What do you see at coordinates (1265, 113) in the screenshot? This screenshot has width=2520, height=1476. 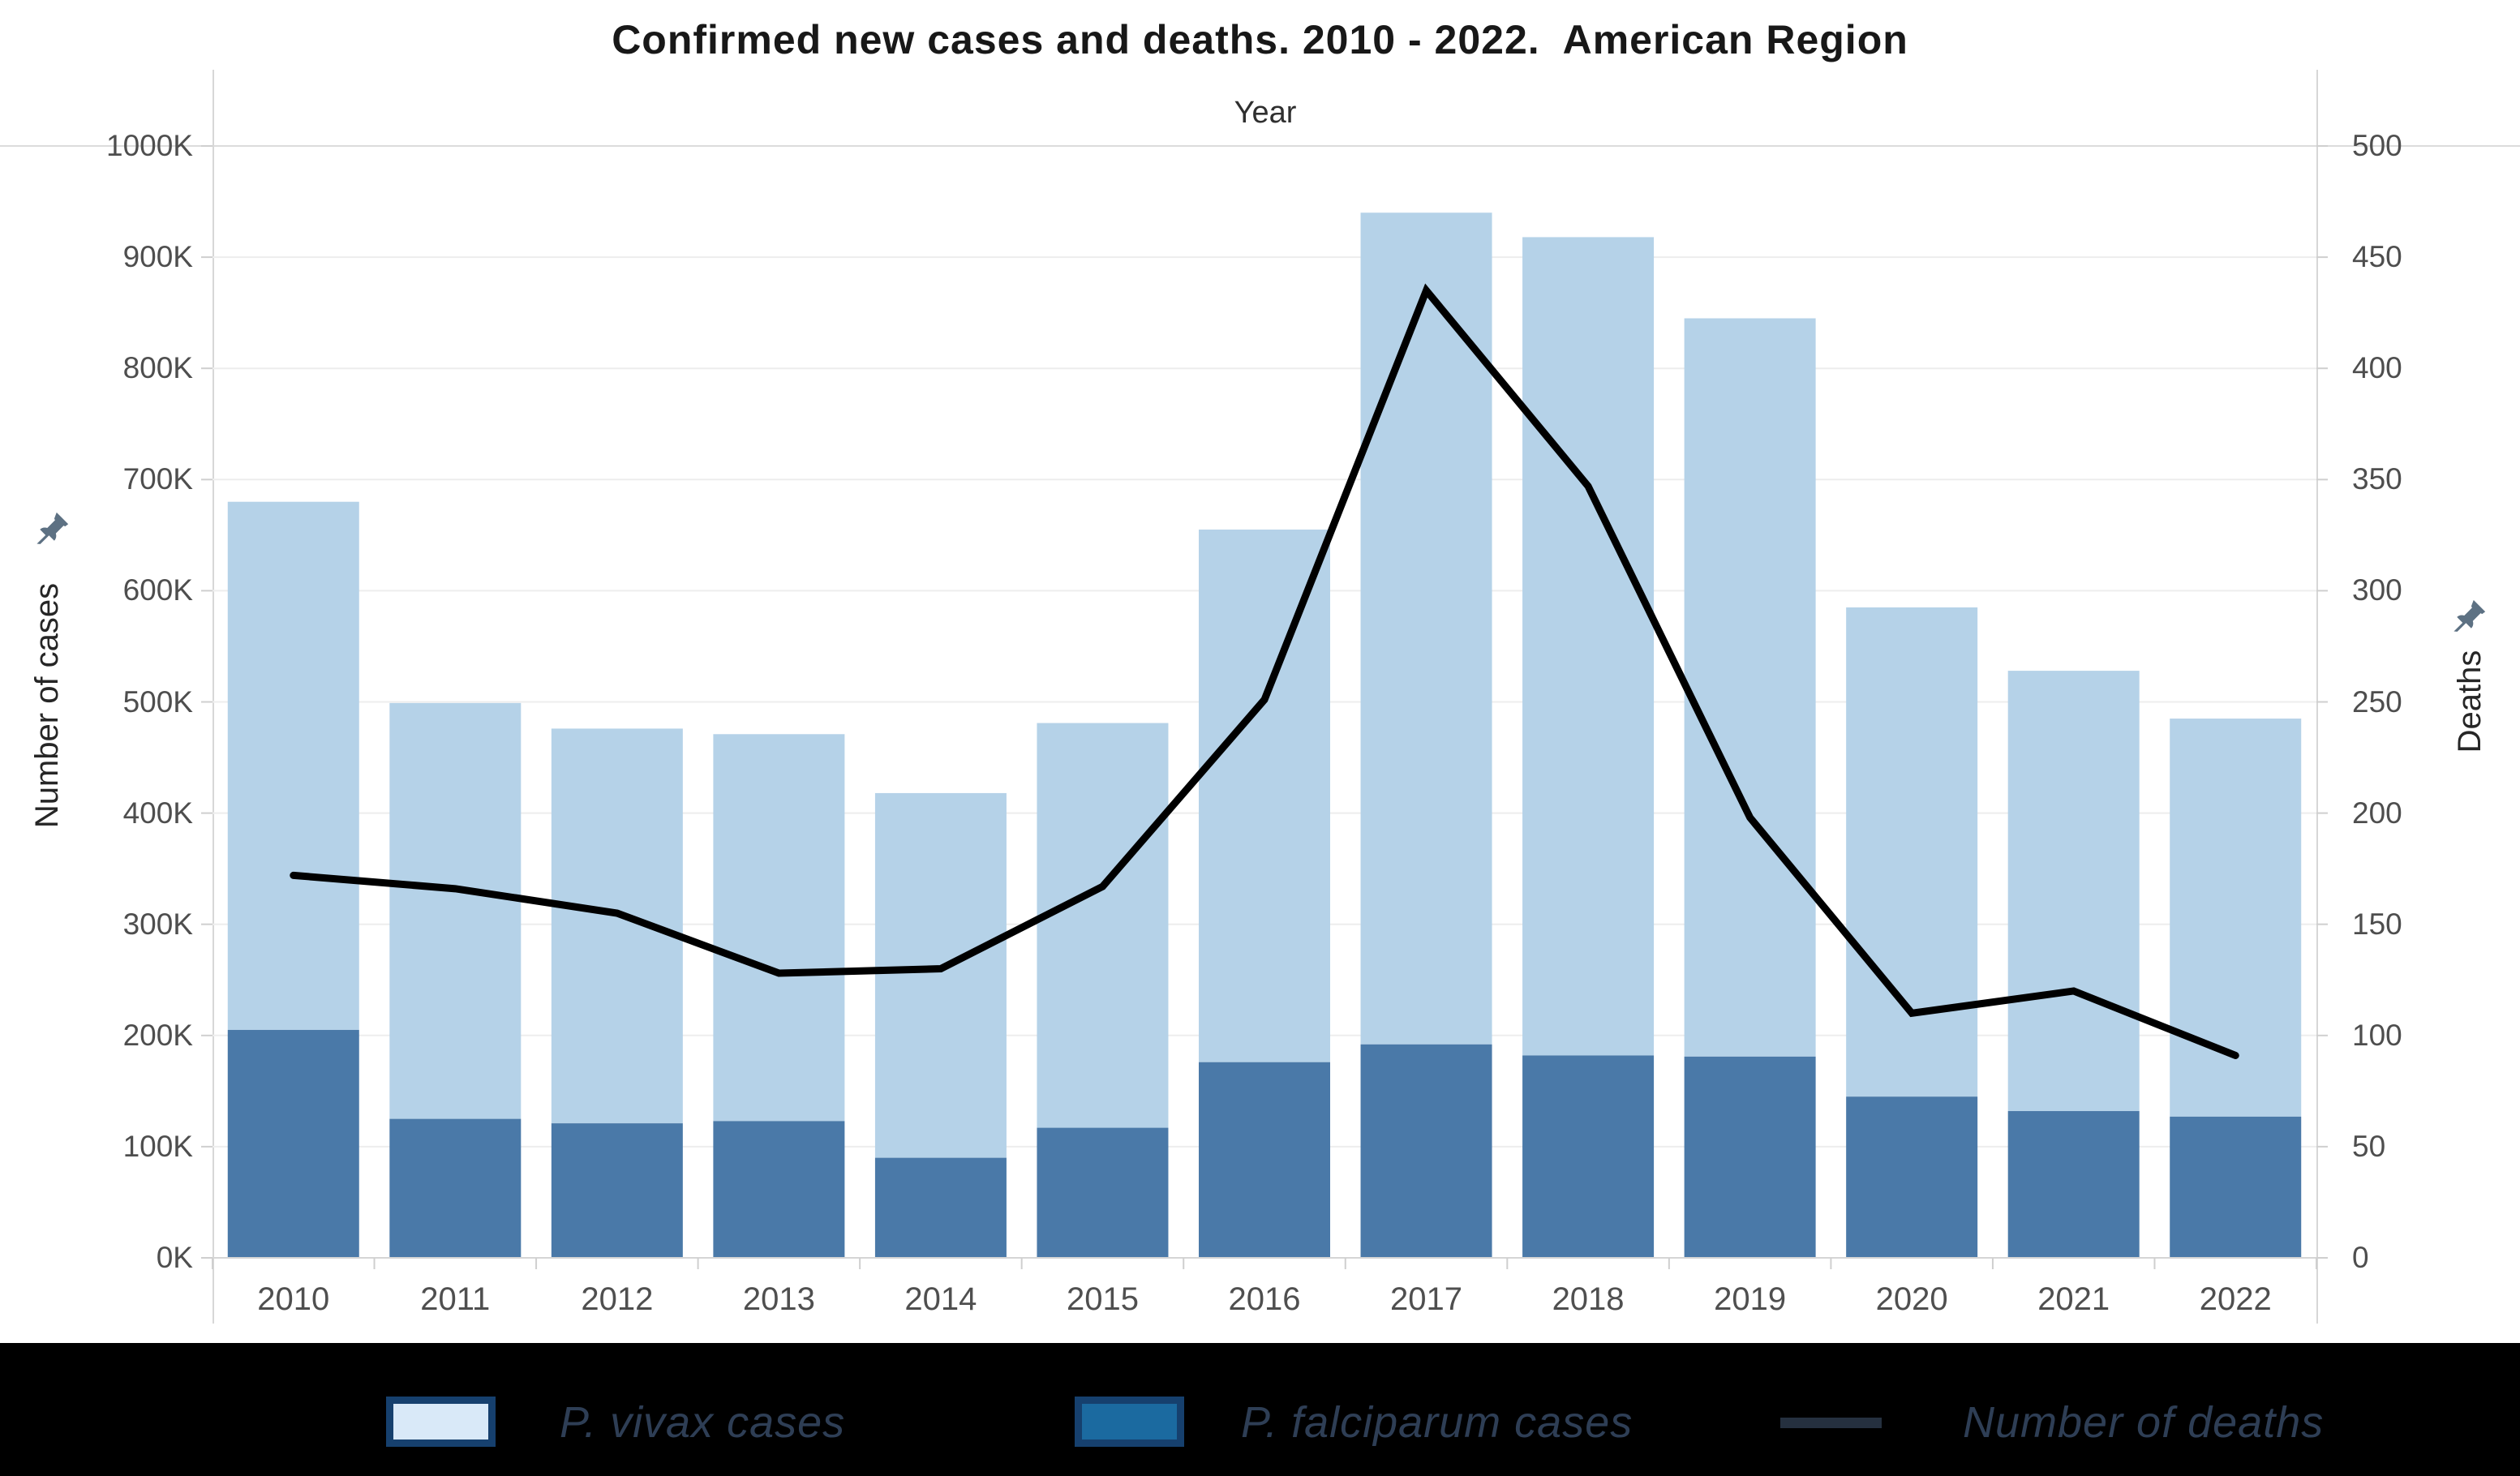 I see `x-axis-column-header: Year` at bounding box center [1265, 113].